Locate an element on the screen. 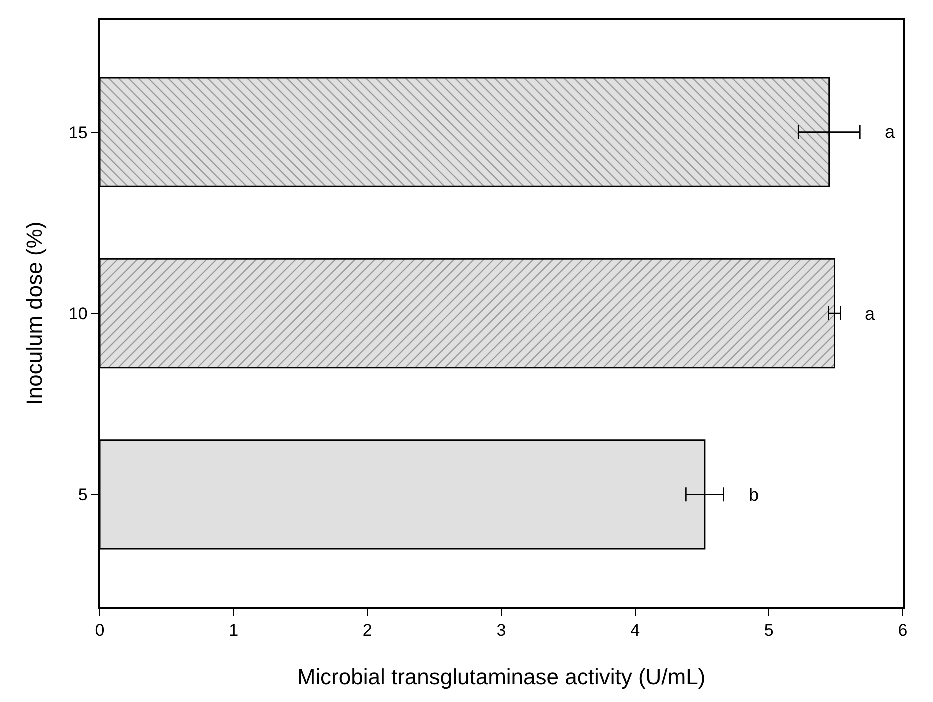 The height and width of the screenshot is (702, 933). x-axis-title: Microbial transglutaminase activity (U/mL) is located at coordinates (501, 677).